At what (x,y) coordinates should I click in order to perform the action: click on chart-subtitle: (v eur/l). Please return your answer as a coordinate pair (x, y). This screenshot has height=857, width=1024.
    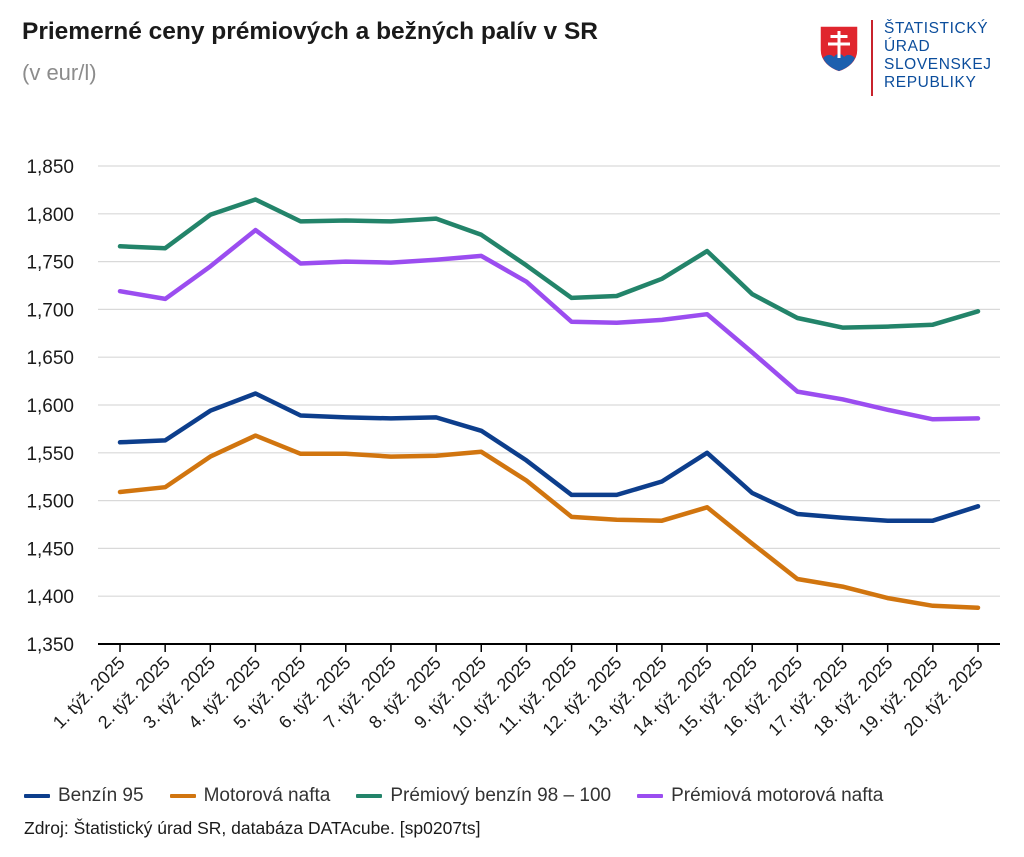
    Looking at the image, I should click on (59, 72).